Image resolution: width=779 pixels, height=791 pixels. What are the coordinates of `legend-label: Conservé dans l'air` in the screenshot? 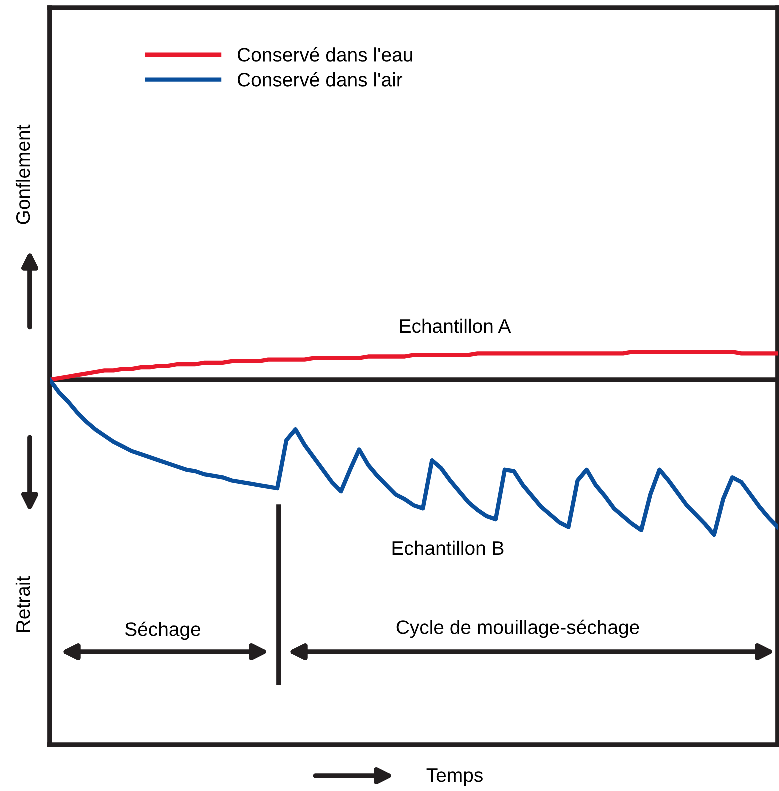 It's located at (320, 79).